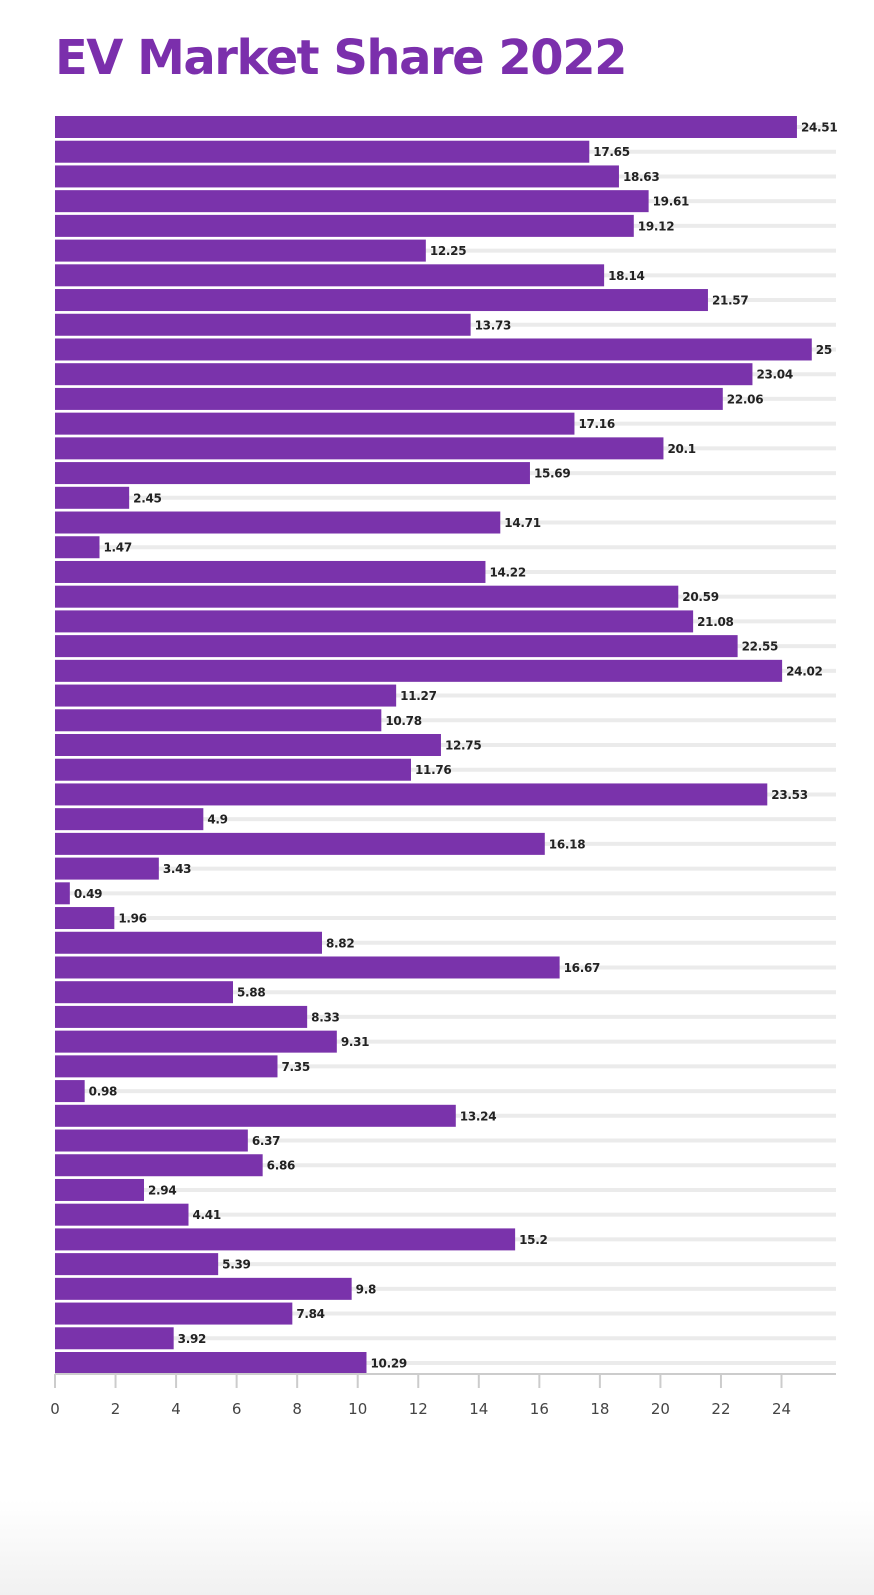  Describe the element at coordinates (552, 474) in the screenshot. I see `bar-value-label: 15.69` at that location.